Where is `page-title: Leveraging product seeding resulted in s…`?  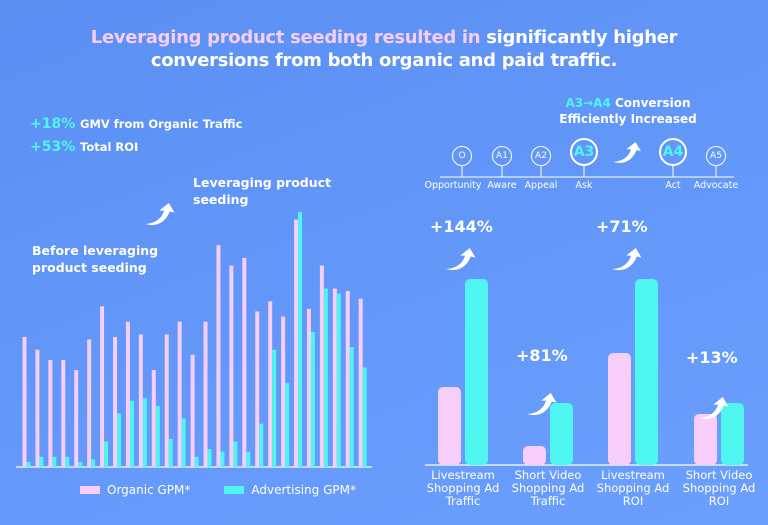
page-title: Leveraging product seeding resulted in s… is located at coordinates (384, 49).